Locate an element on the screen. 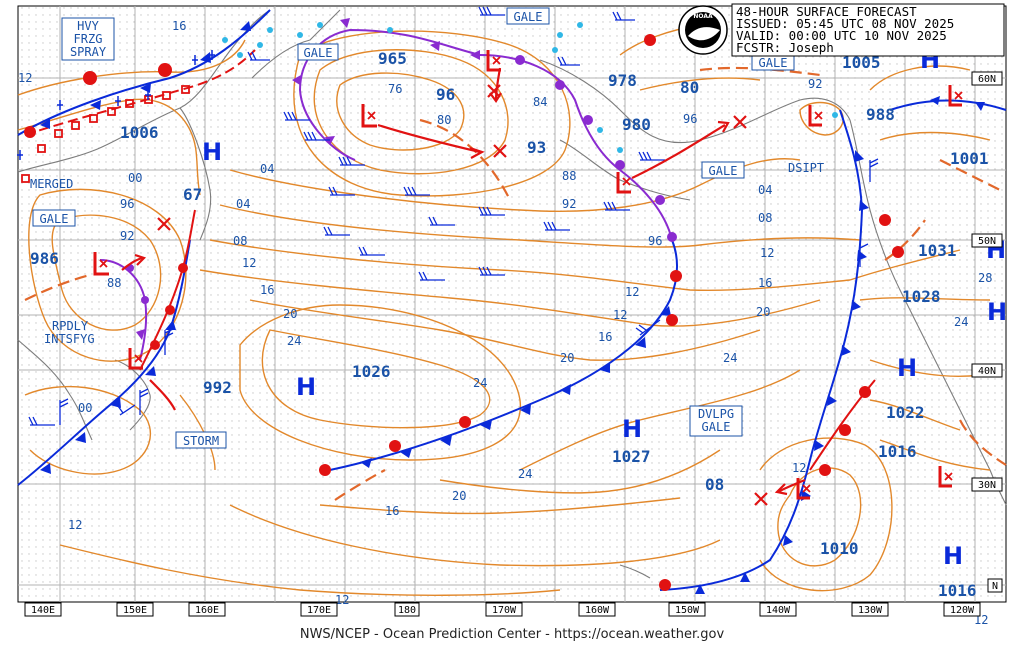 This screenshot has height=652, width=1024. svg-text: 76 is located at coordinates (395, 89).